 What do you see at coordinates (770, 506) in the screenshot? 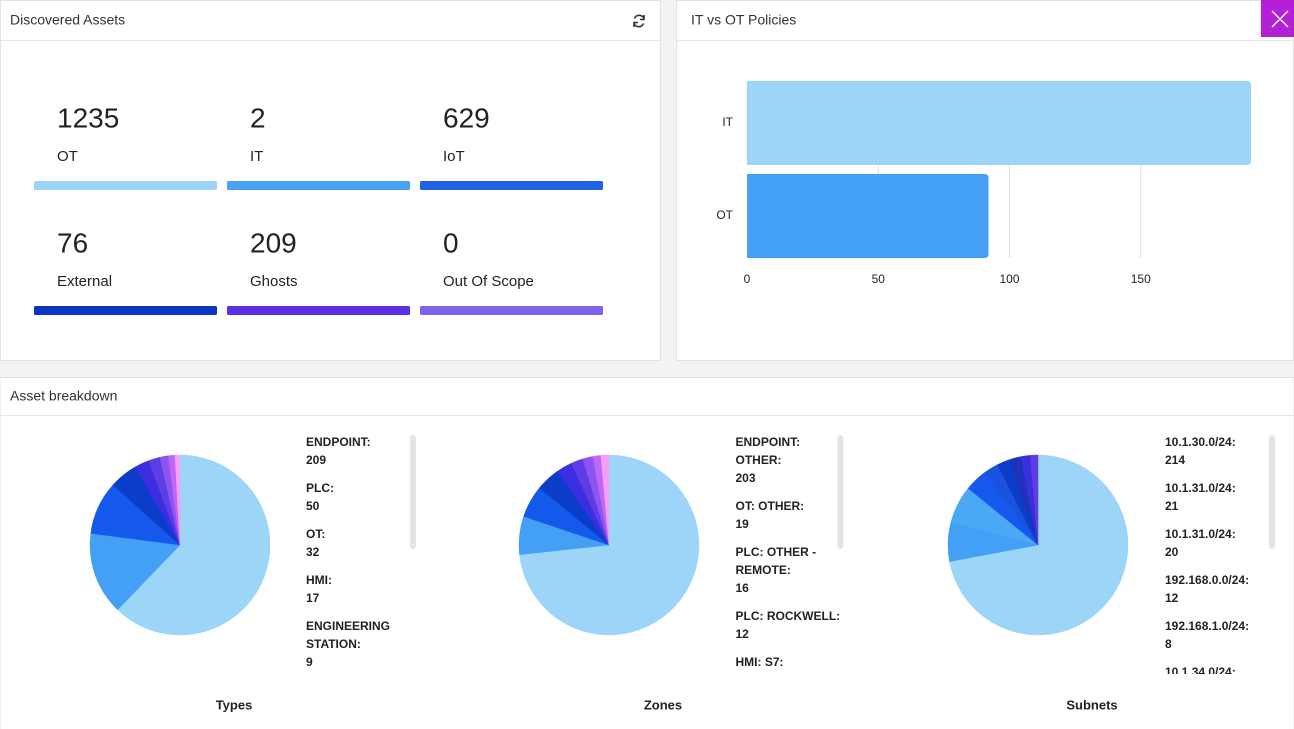
I see `legend-label: OT: OTHER:` at bounding box center [770, 506].